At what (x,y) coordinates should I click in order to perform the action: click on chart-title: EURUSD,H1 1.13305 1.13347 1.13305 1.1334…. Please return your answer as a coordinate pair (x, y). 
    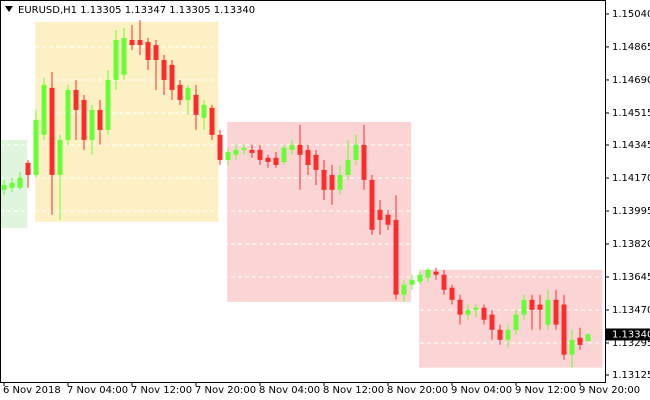
    Looking at the image, I should click on (136, 10).